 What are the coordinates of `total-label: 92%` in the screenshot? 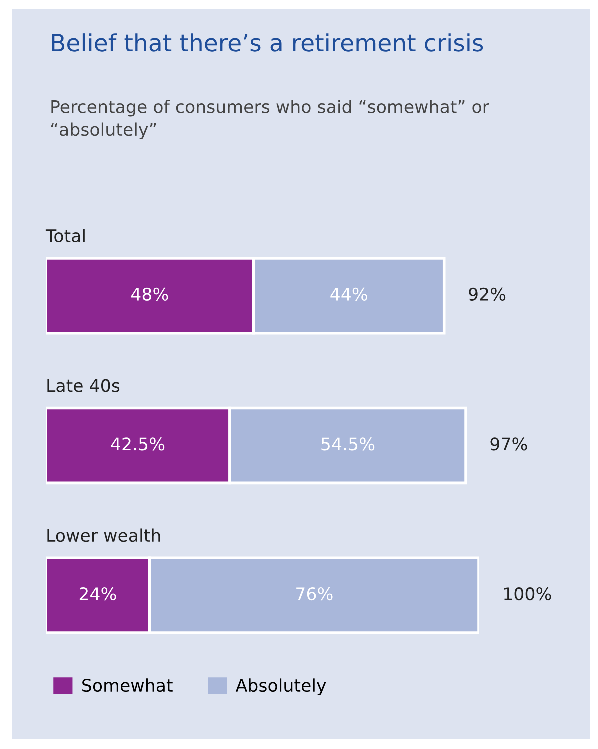 It's located at (487, 294).